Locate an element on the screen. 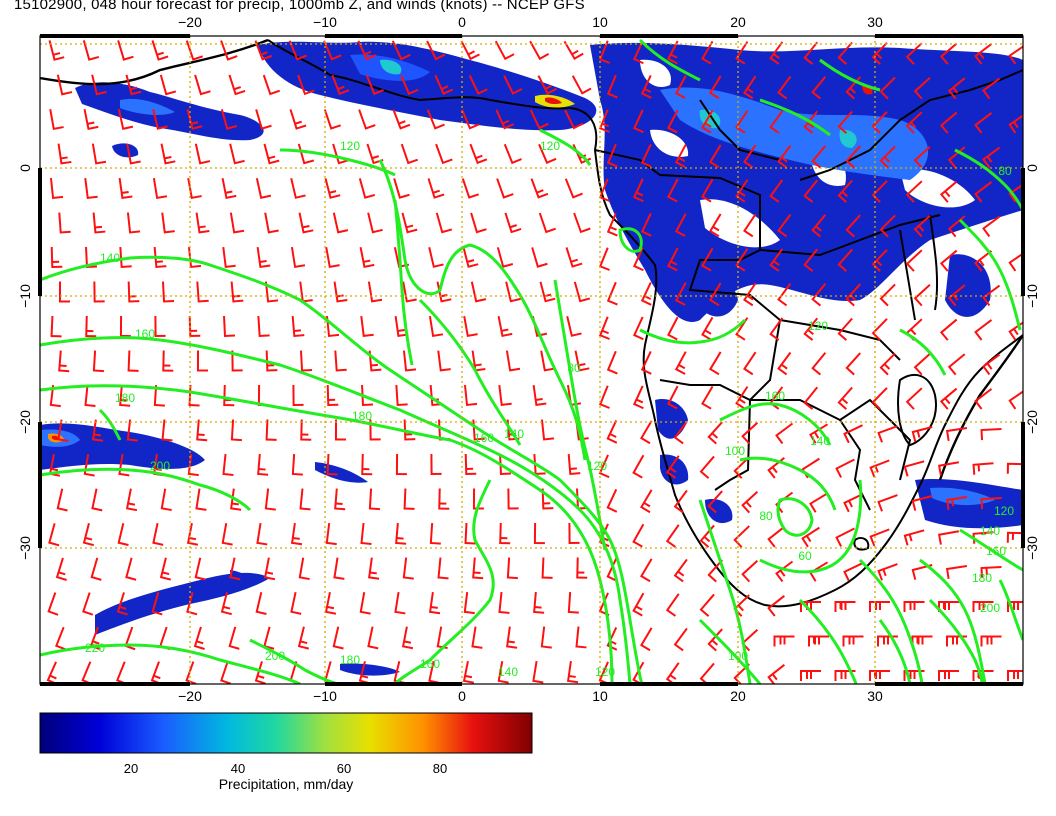 This screenshot has width=1056, height=816. contour-label: 80 is located at coordinates (574, 368).